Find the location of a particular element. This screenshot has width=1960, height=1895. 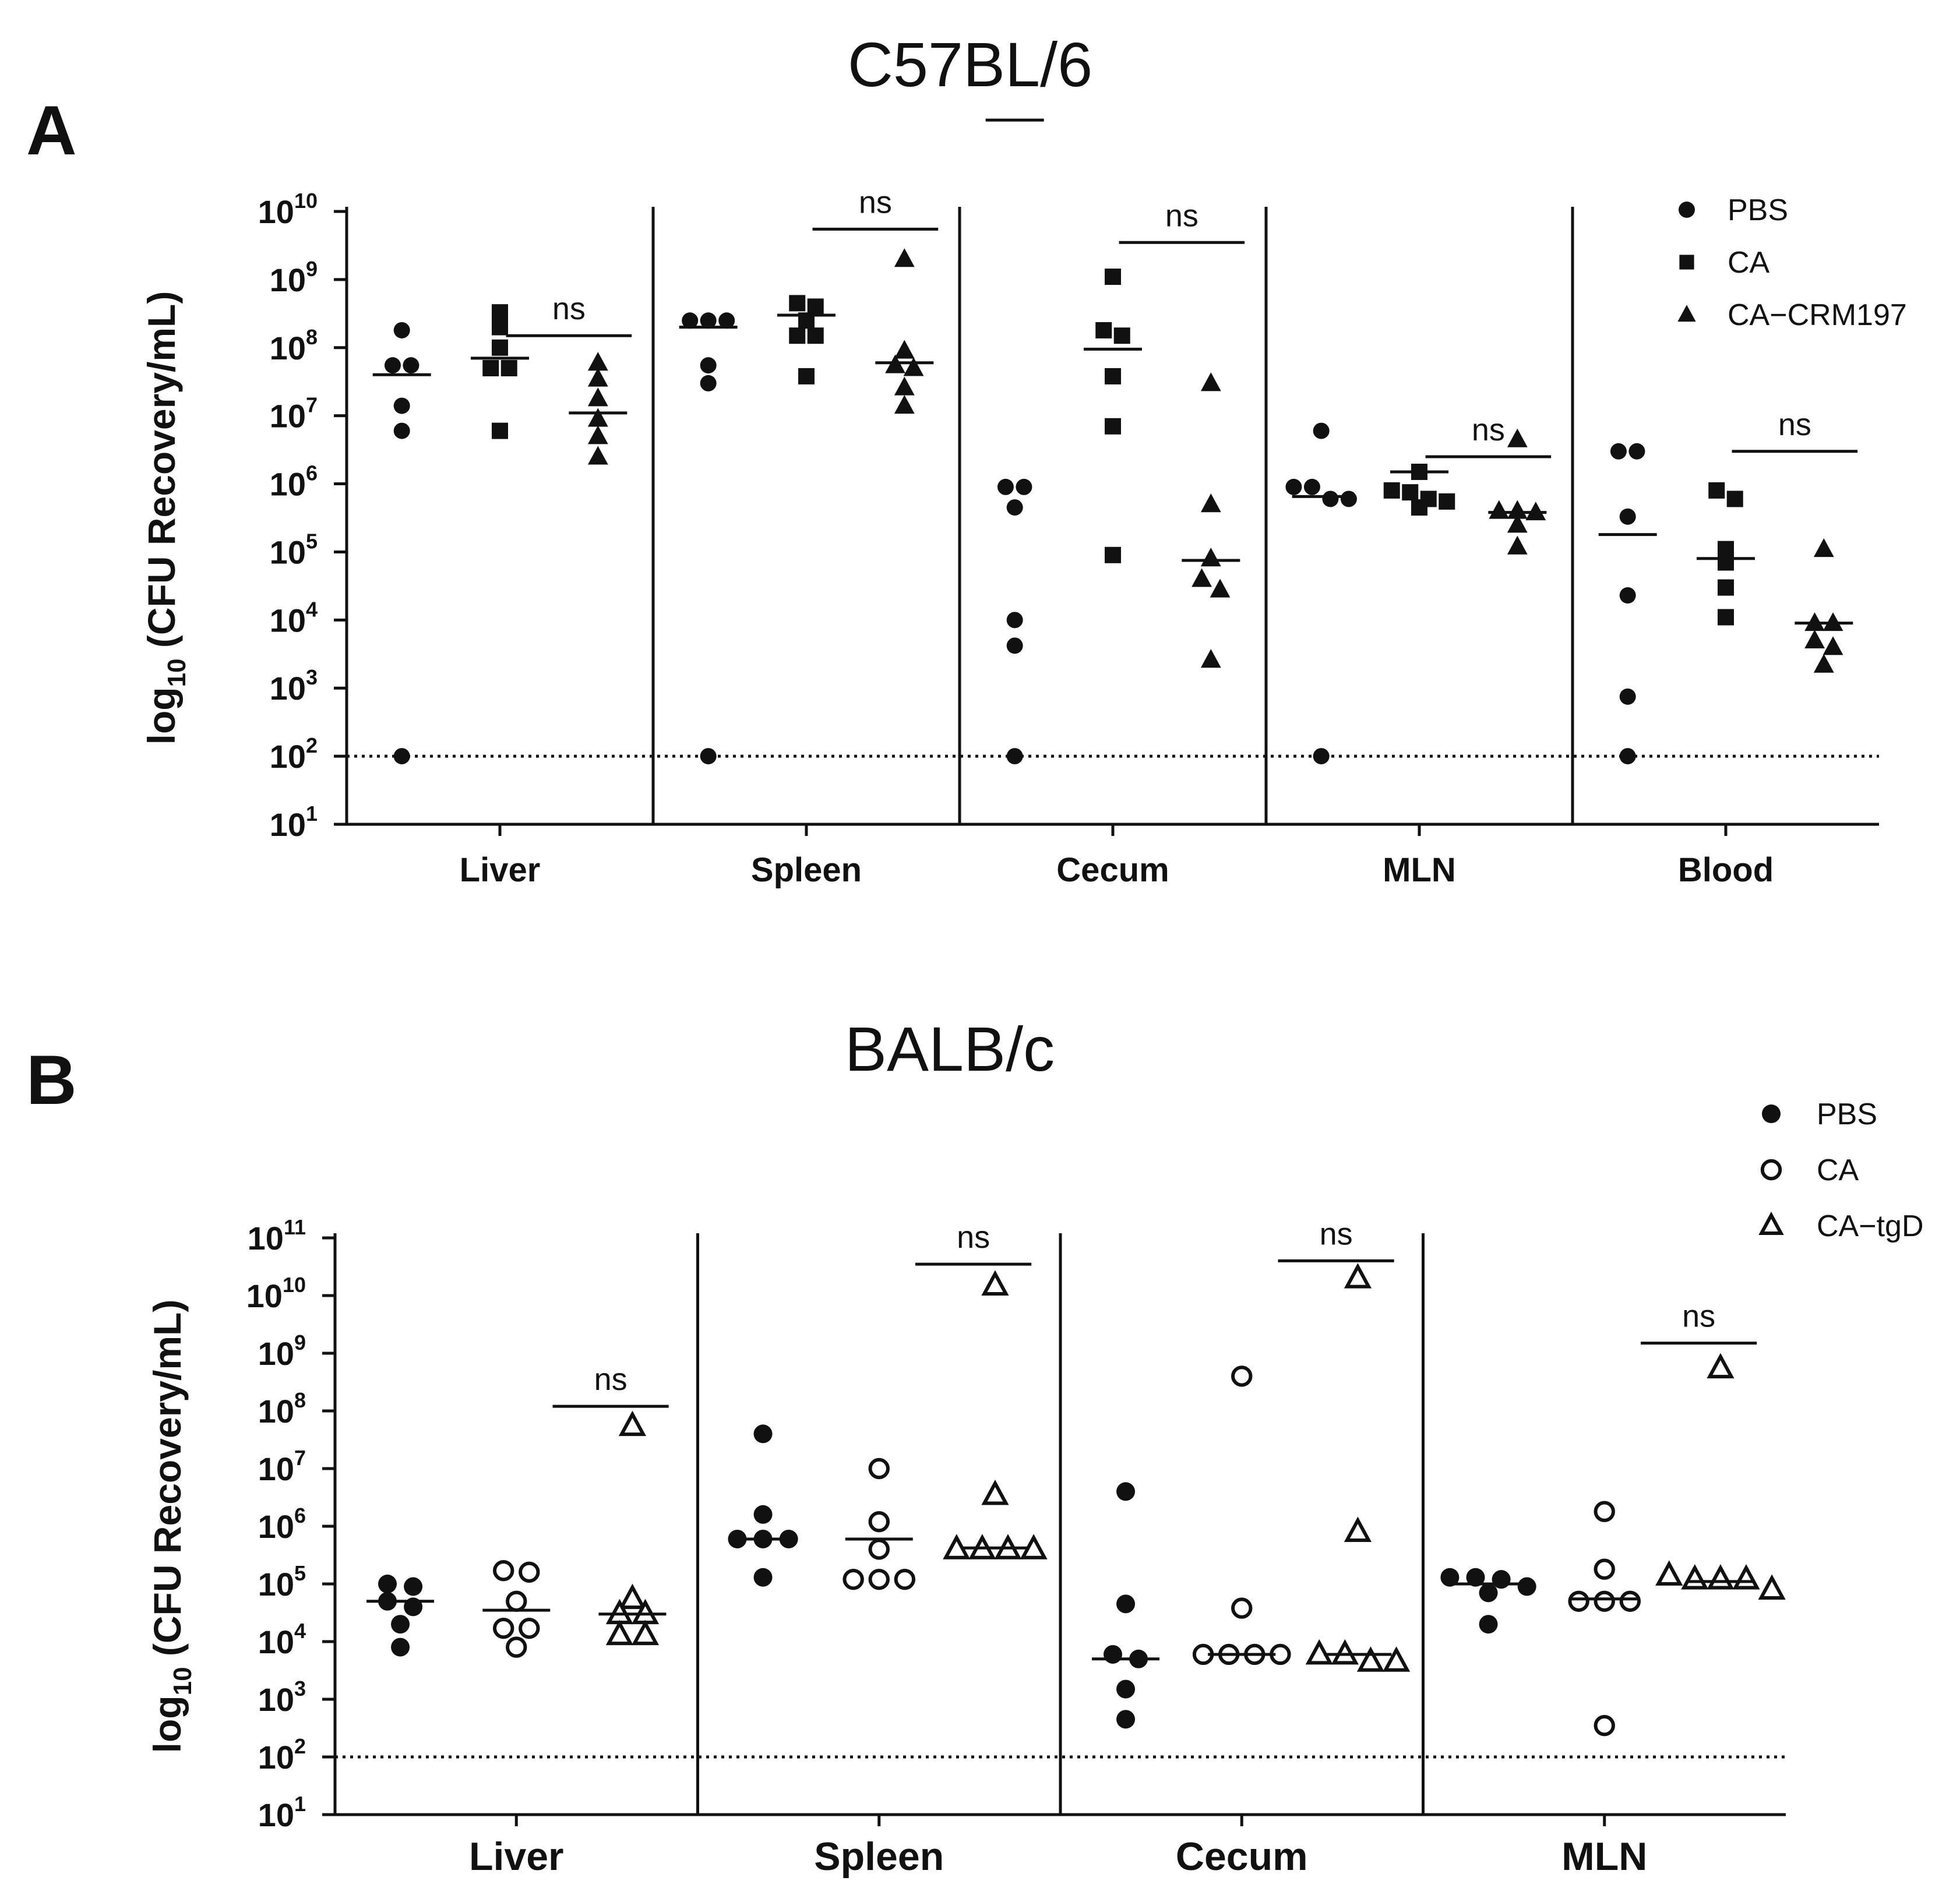

y-tick-label: 10⁹ is located at coordinates (294, 277).